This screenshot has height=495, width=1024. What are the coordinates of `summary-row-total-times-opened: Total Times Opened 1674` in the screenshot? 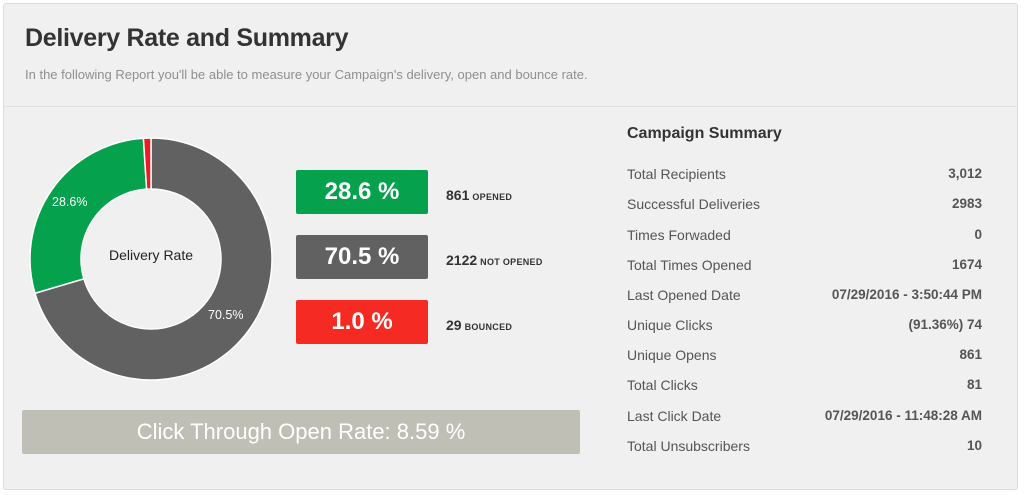 It's located at (804, 267).